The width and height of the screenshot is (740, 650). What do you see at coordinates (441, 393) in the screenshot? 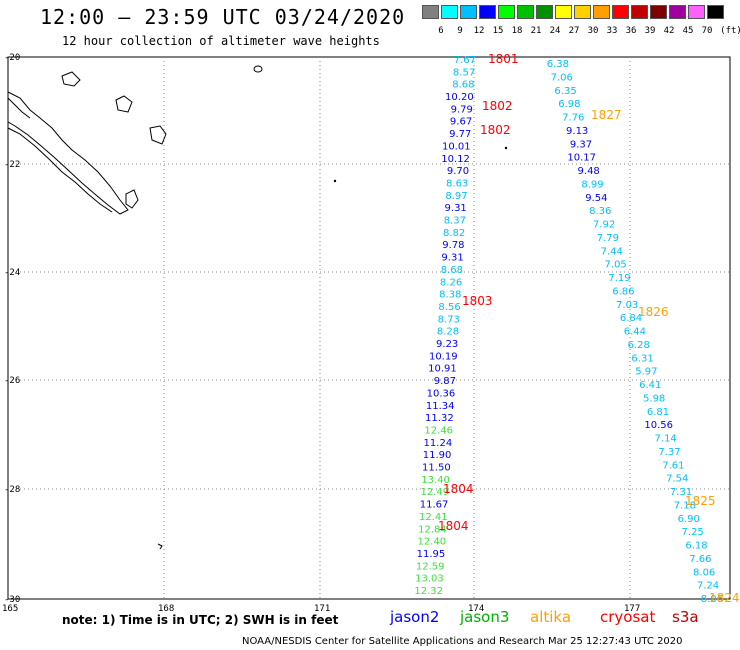
I see `swh-value-track-a: 10.36` at bounding box center [441, 393].